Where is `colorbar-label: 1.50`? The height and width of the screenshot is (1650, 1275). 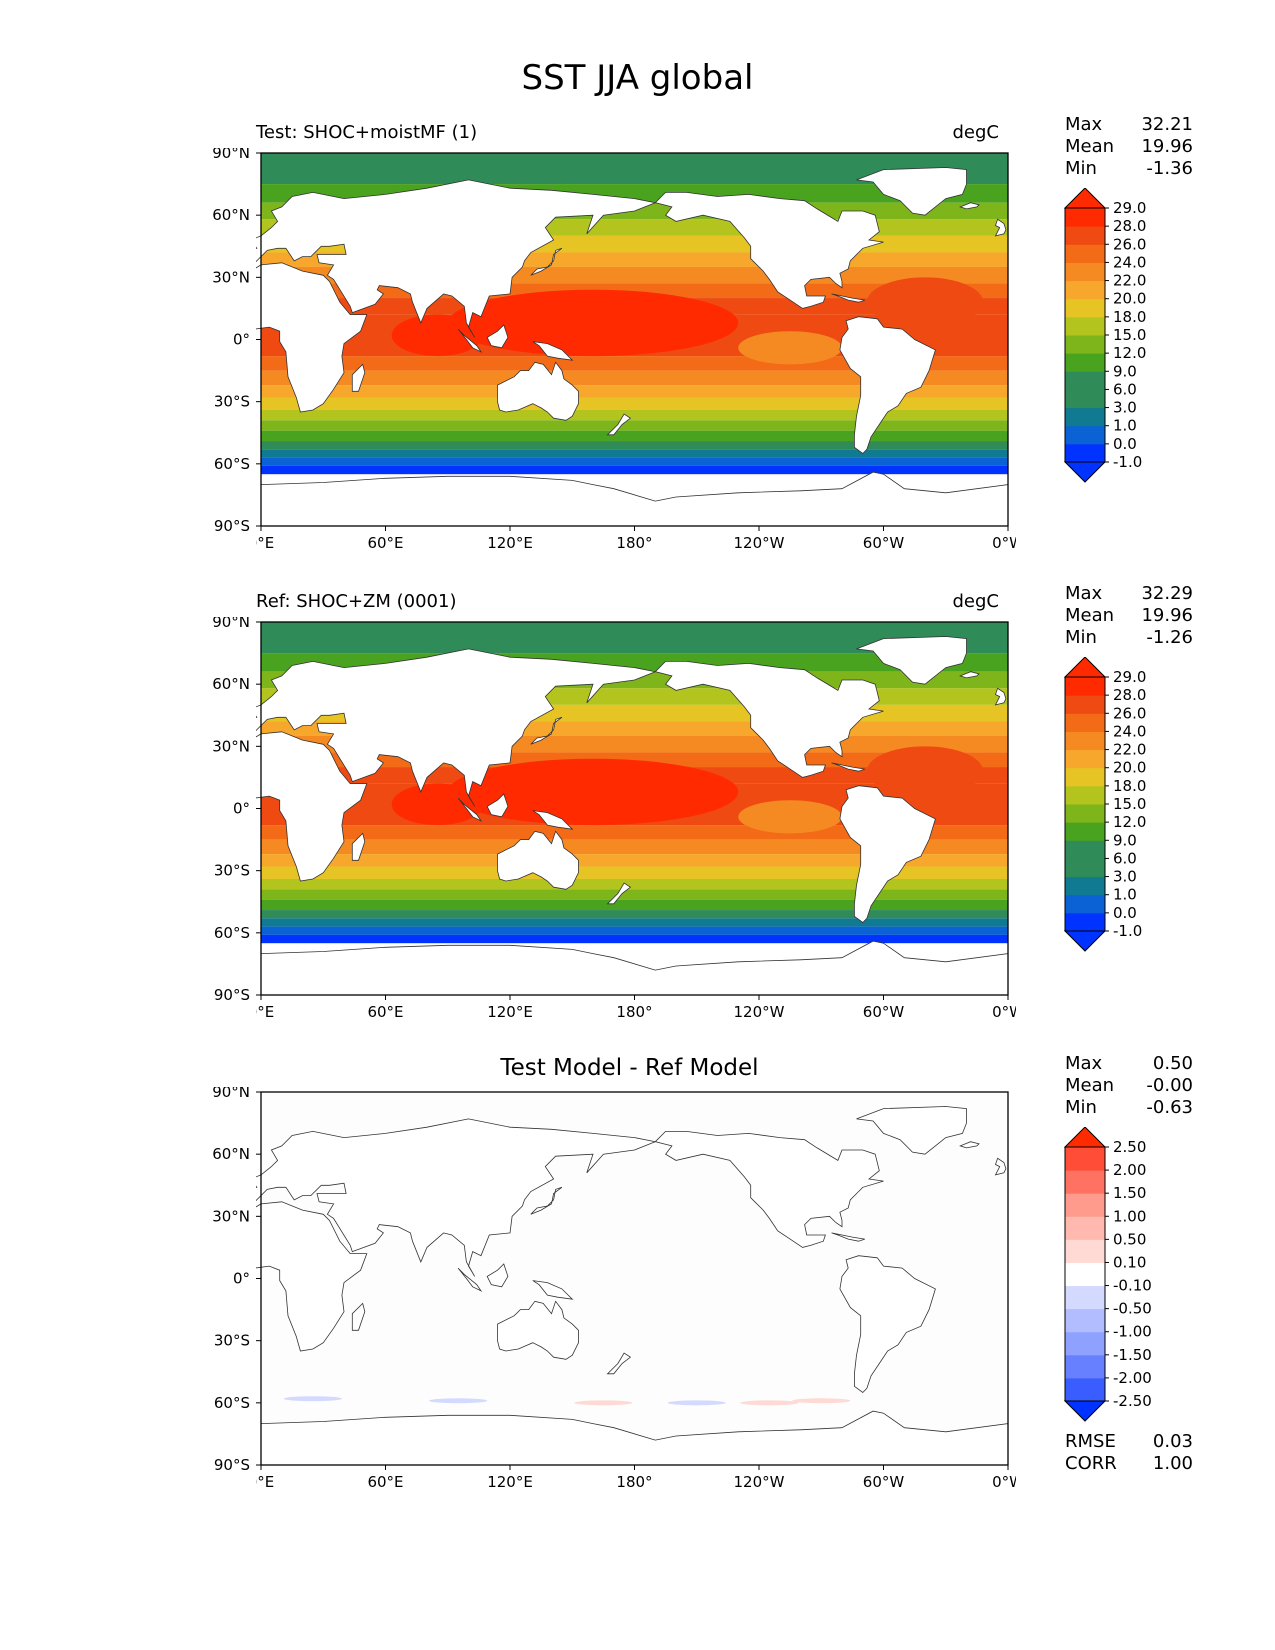 colorbar-label: 1.50 is located at coordinates (1129, 1193).